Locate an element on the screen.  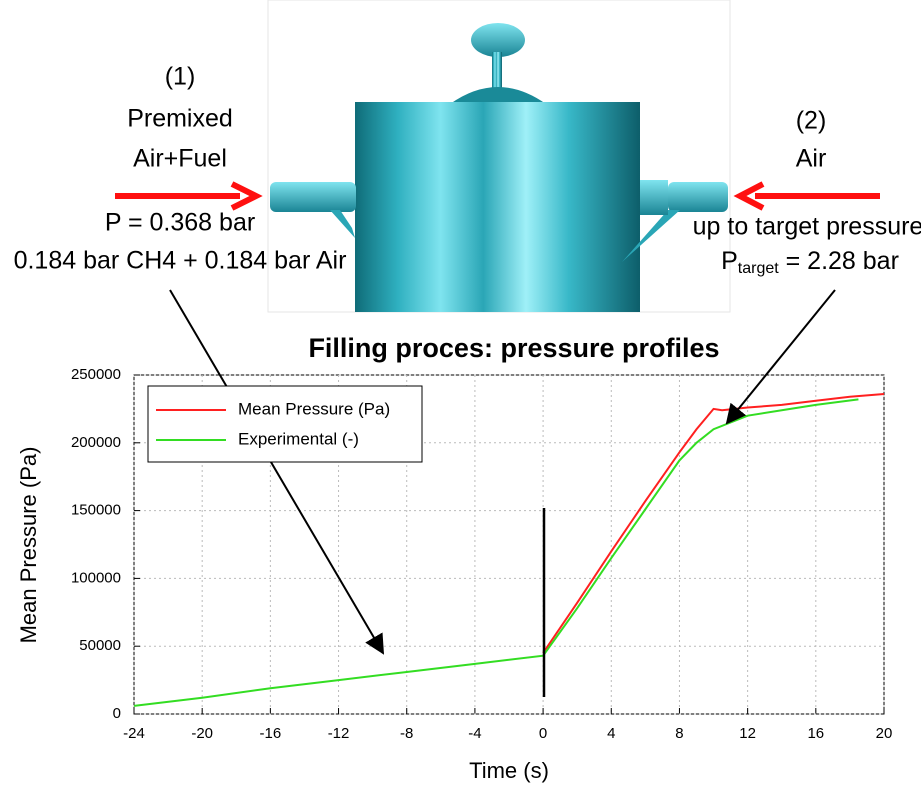
annotation-text: Air is located at coordinates (811, 159).